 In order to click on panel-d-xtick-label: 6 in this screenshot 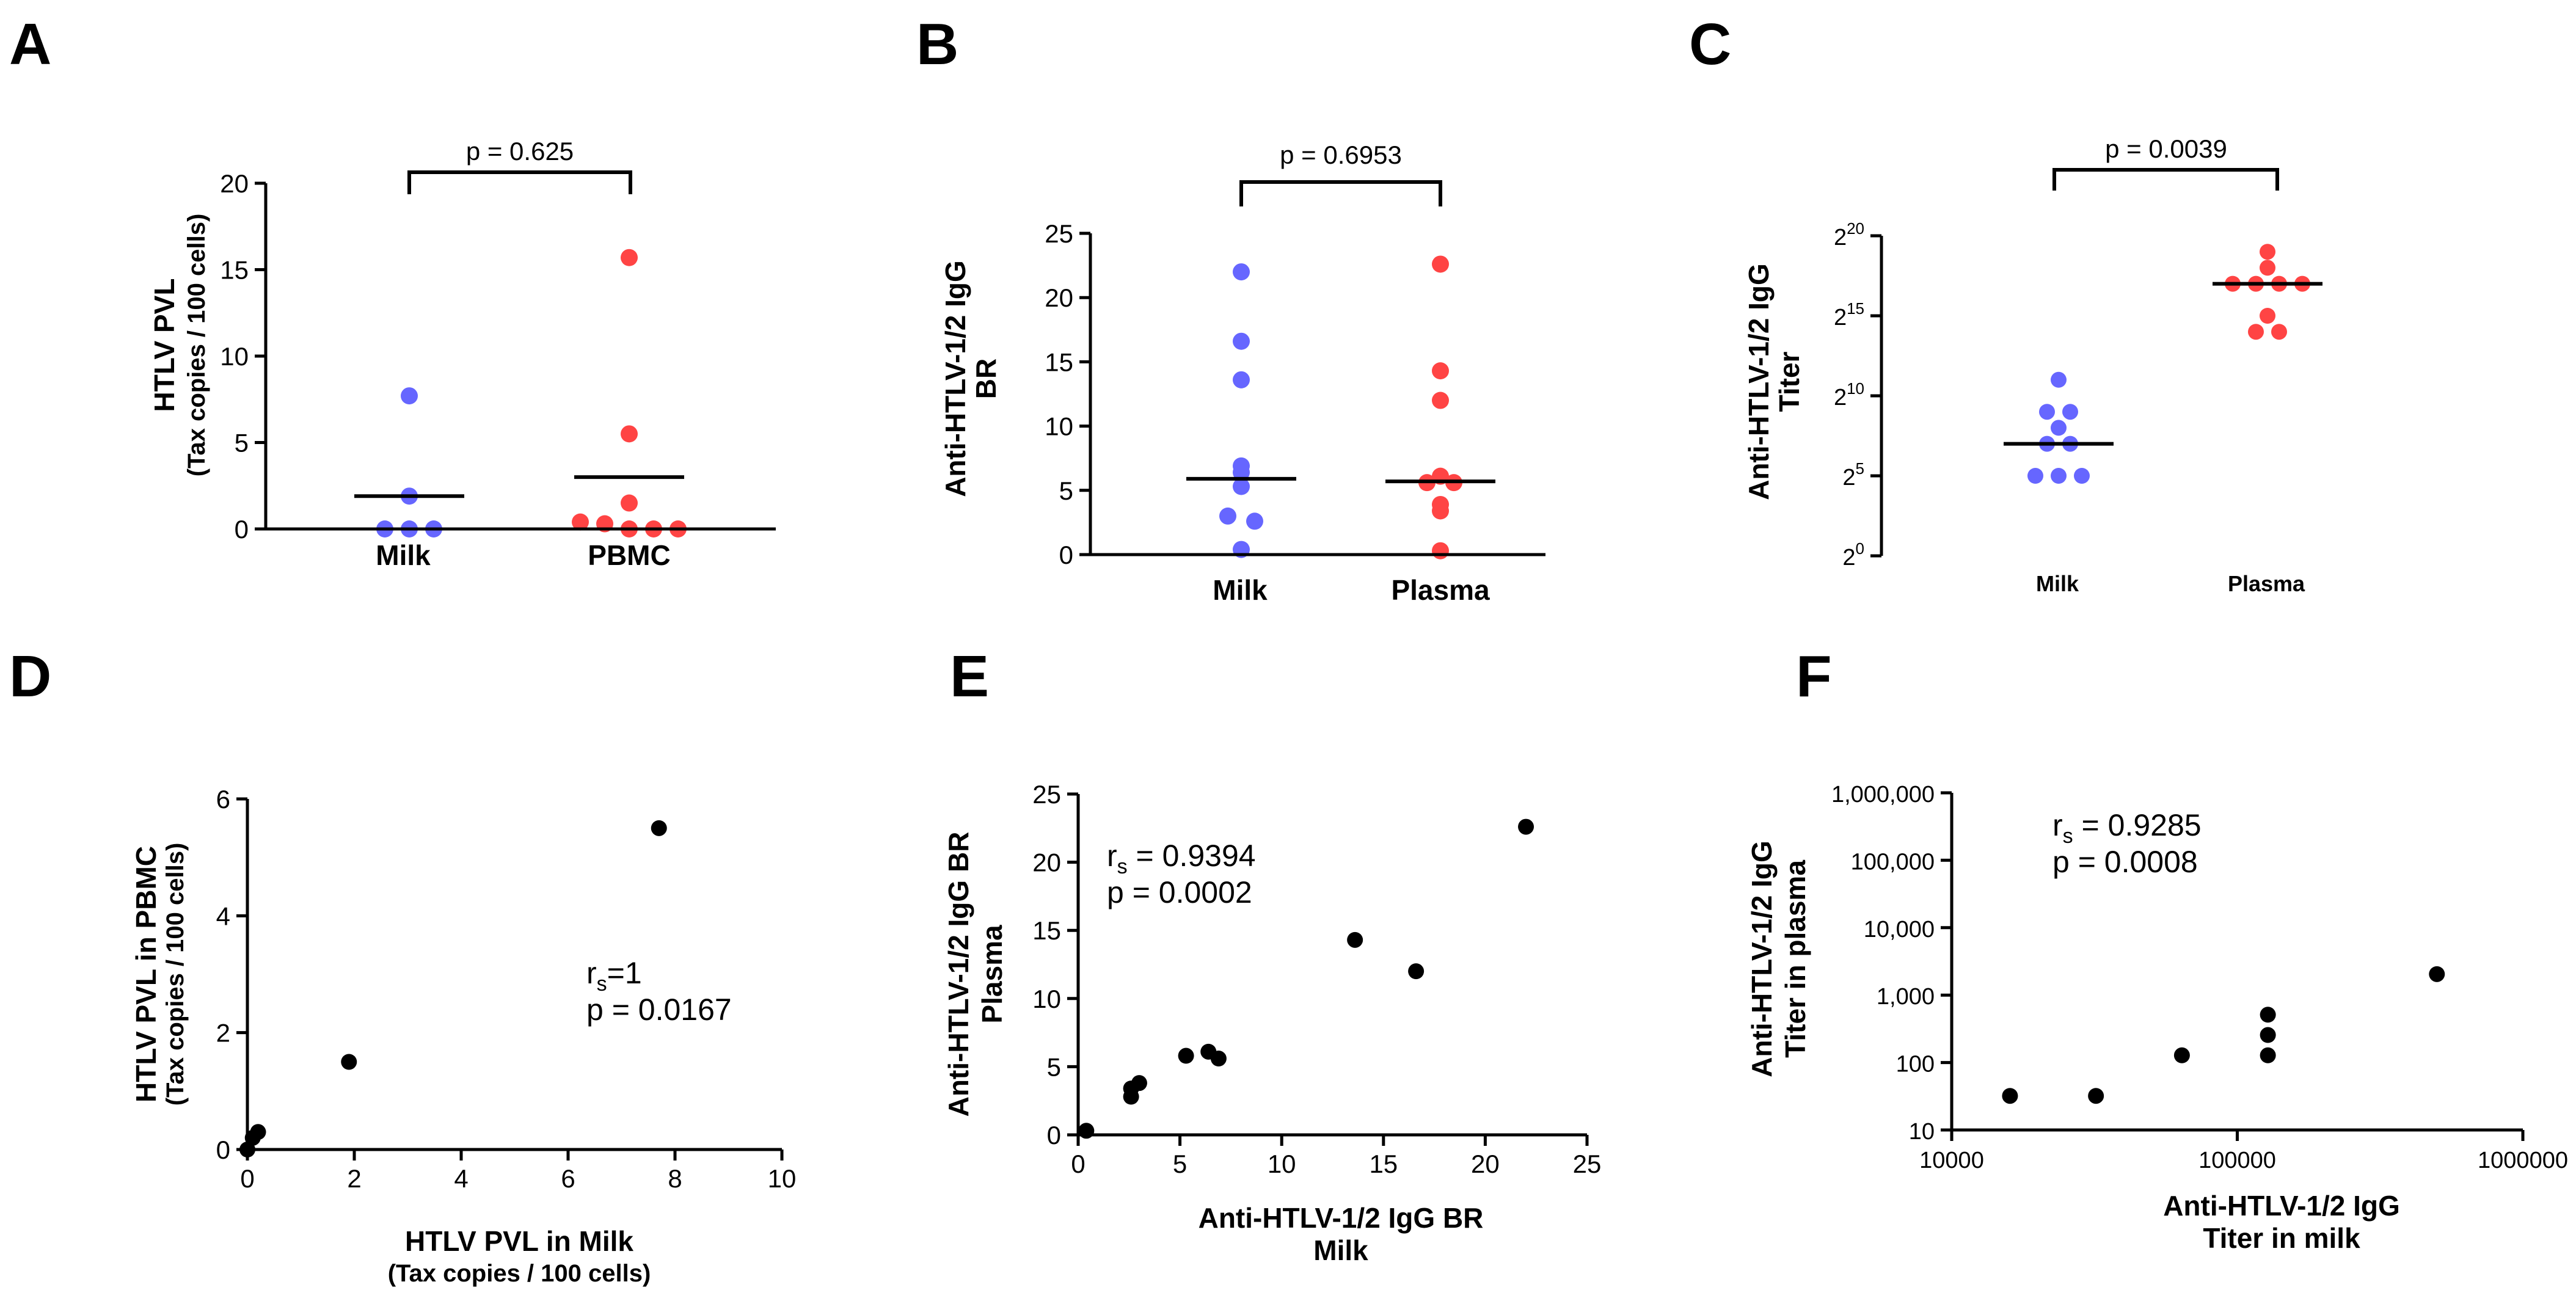, I will do `click(568, 1178)`.